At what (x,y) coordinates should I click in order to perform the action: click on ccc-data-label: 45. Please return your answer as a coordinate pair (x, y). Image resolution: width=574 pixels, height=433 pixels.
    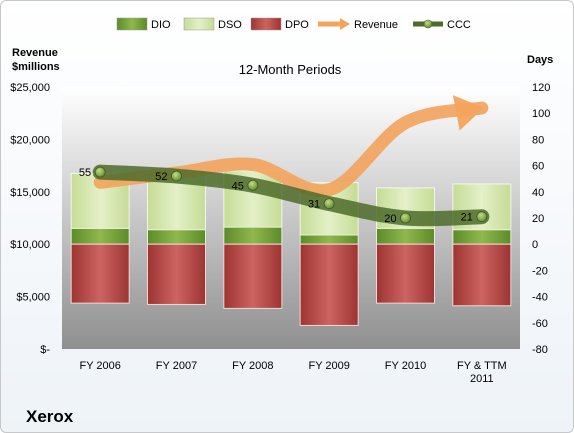
    Looking at the image, I should click on (238, 186).